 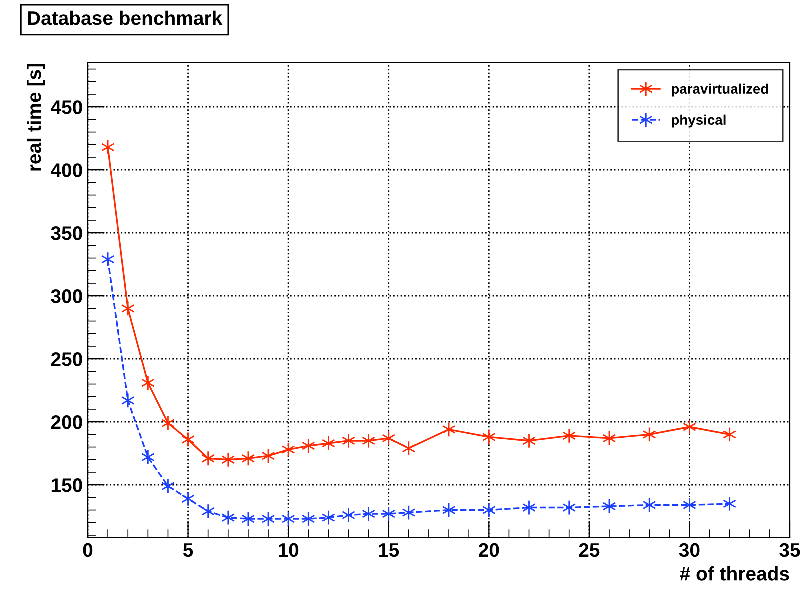 I want to click on y-axis-title: real time [s], so click(x=36, y=117).